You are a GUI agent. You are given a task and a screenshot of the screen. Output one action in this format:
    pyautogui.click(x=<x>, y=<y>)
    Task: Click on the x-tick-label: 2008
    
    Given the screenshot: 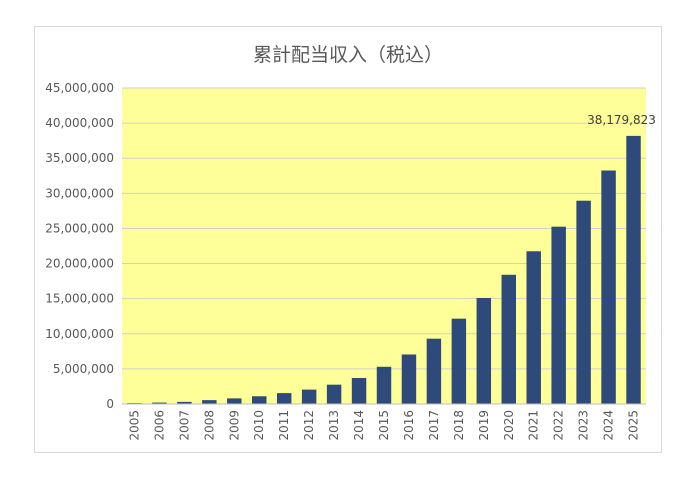 What is the action you would take?
    pyautogui.click(x=209, y=425)
    